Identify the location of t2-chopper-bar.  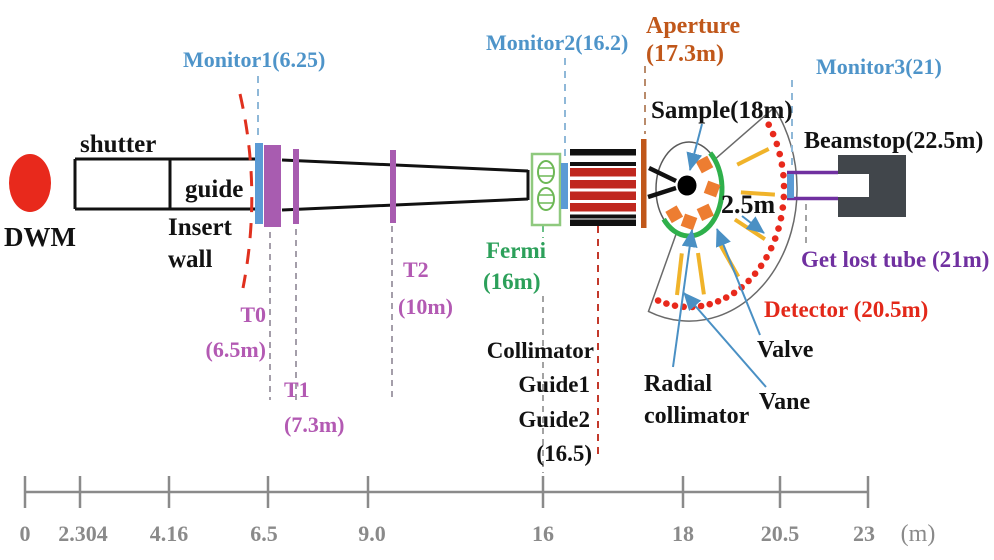
(393, 186).